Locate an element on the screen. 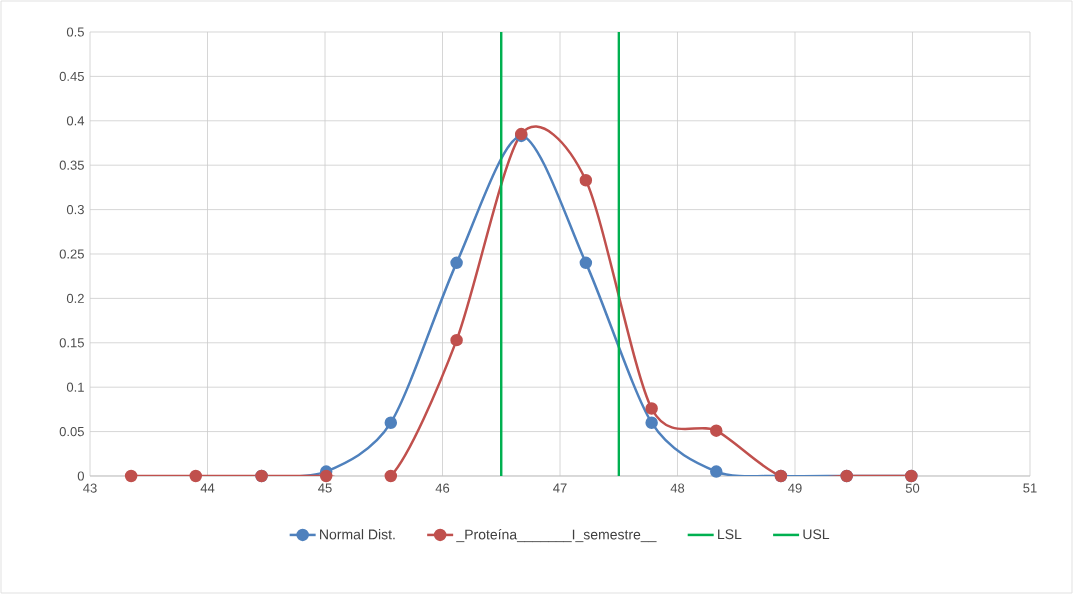 The width and height of the screenshot is (1073, 594). y-tick-label: 0.4 is located at coordinates (75, 121).